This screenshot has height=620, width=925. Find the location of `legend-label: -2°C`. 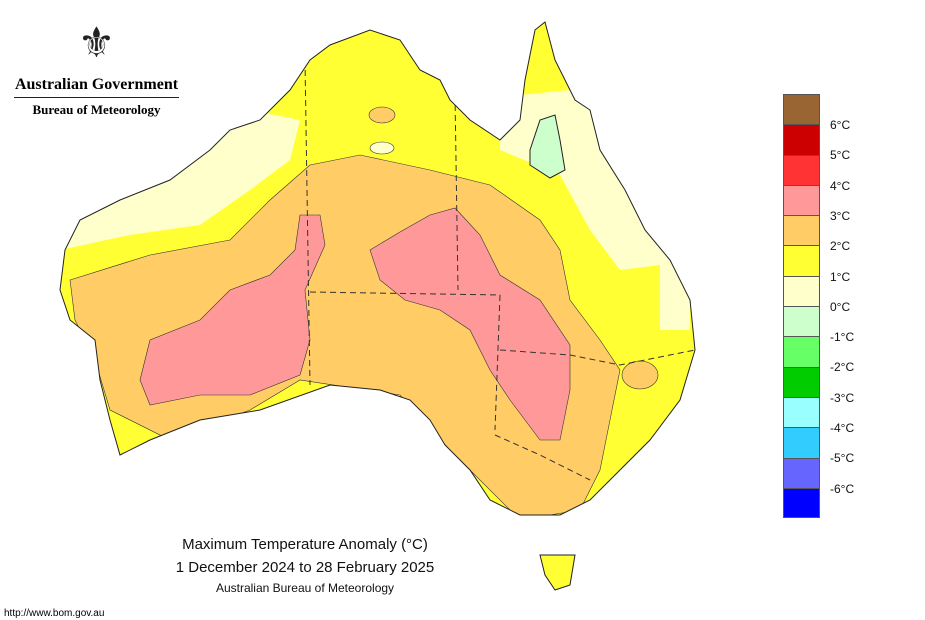

legend-label: -2°C is located at coordinates (842, 367).